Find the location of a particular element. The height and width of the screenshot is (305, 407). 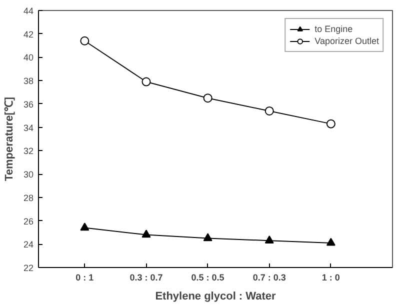

y-tick-label: 38 is located at coordinates (28, 81).